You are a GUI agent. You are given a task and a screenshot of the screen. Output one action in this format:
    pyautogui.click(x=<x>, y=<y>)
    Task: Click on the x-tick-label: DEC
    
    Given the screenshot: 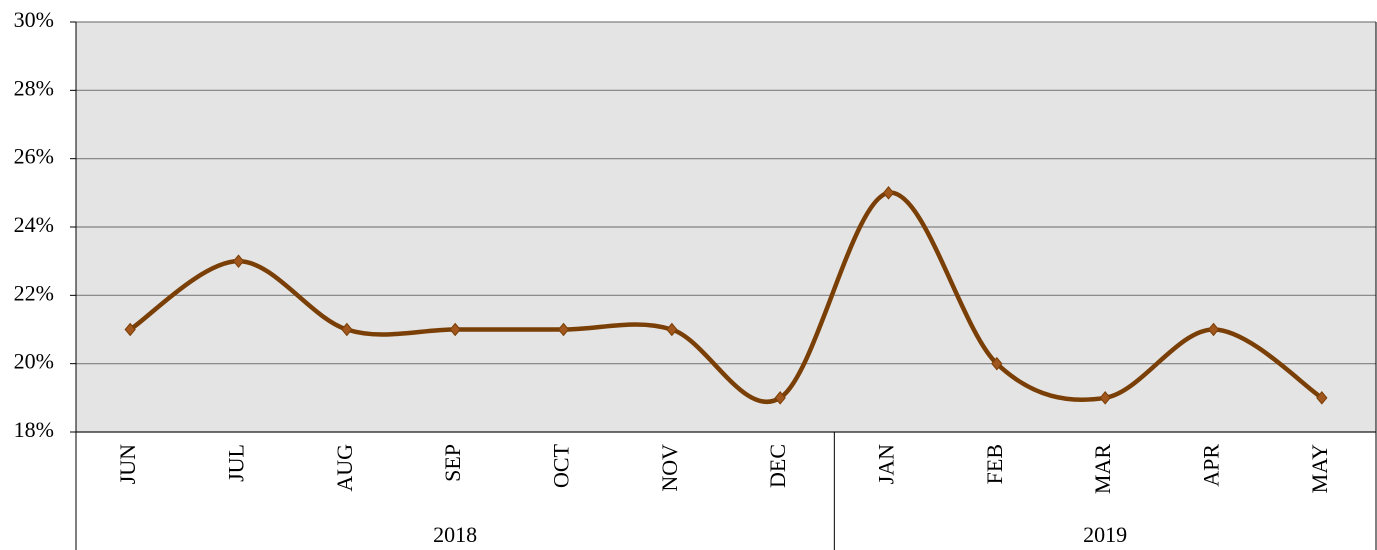 What is the action you would take?
    pyautogui.click(x=777, y=466)
    